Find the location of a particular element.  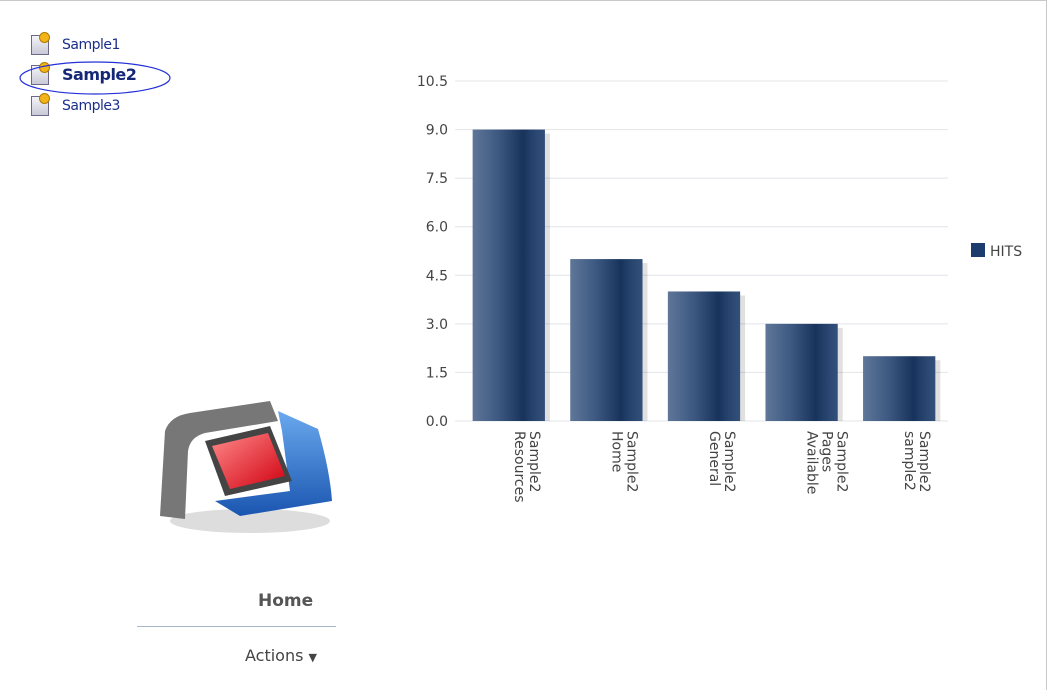

legend-label: HITS is located at coordinates (1006, 252).